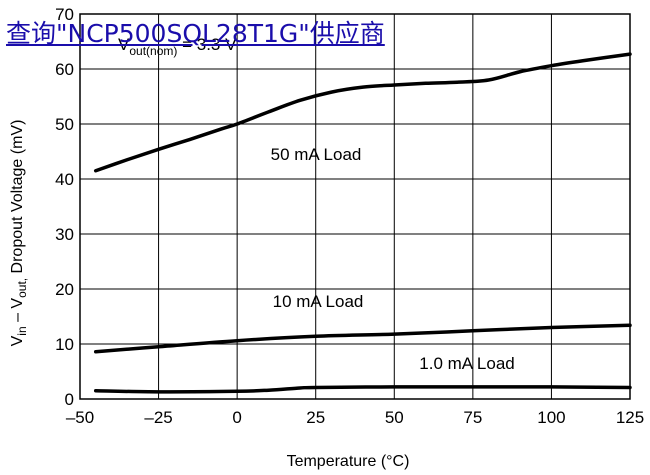  I want to click on x-axis-label: Temperature (°C), so click(348, 461).